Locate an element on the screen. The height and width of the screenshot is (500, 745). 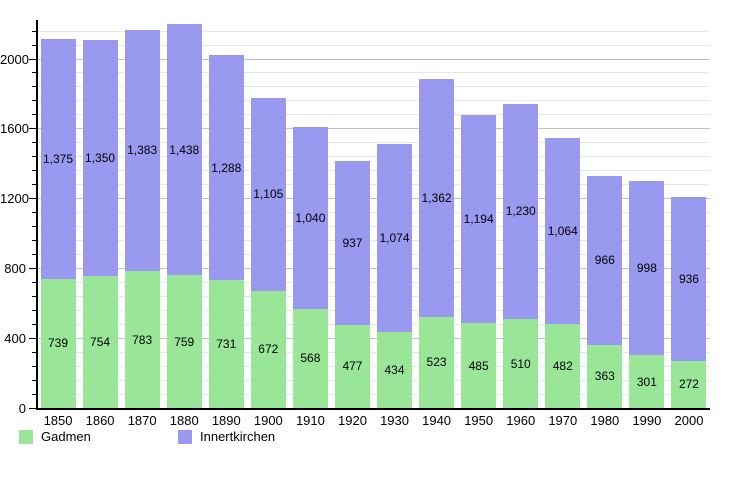
x-axis-tick-label: 1950 is located at coordinates (479, 420).